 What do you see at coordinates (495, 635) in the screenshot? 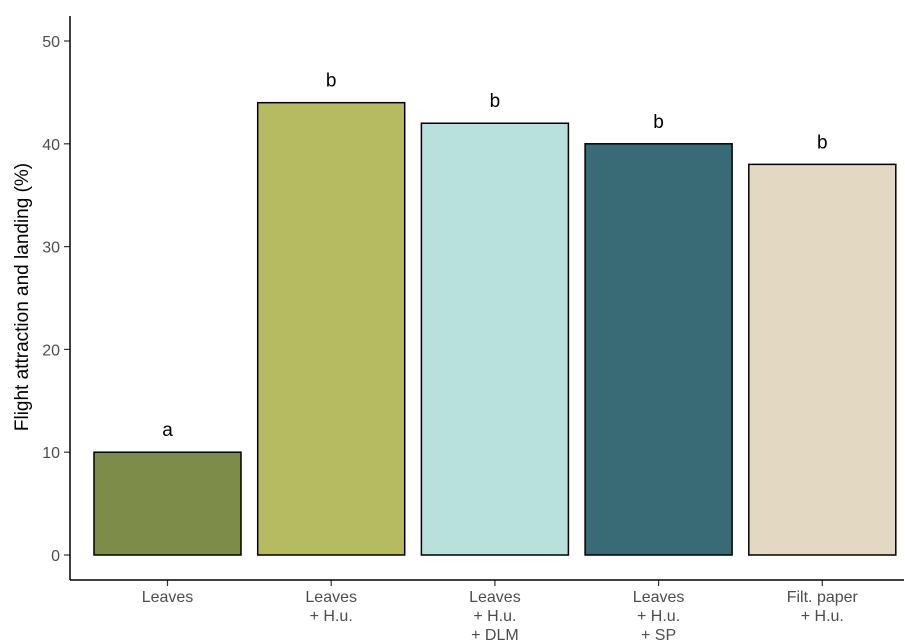
I see `x-tick-label-line: + DLM` at bounding box center [495, 635].